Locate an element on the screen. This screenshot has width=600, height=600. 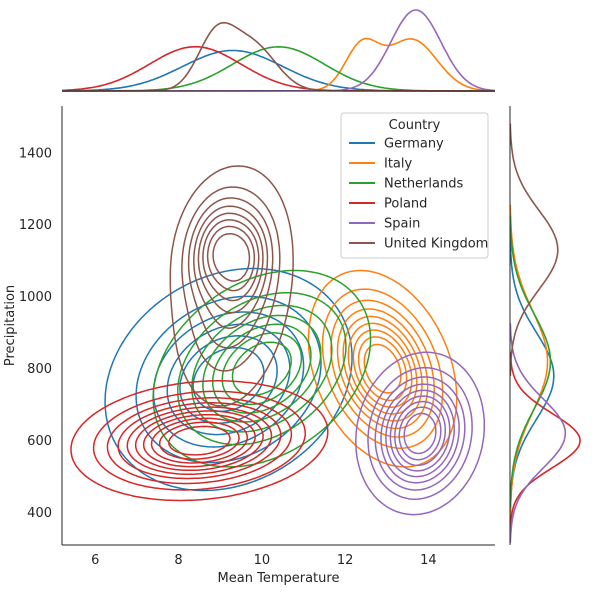
legend-label-italy: Italy is located at coordinates (398, 164).